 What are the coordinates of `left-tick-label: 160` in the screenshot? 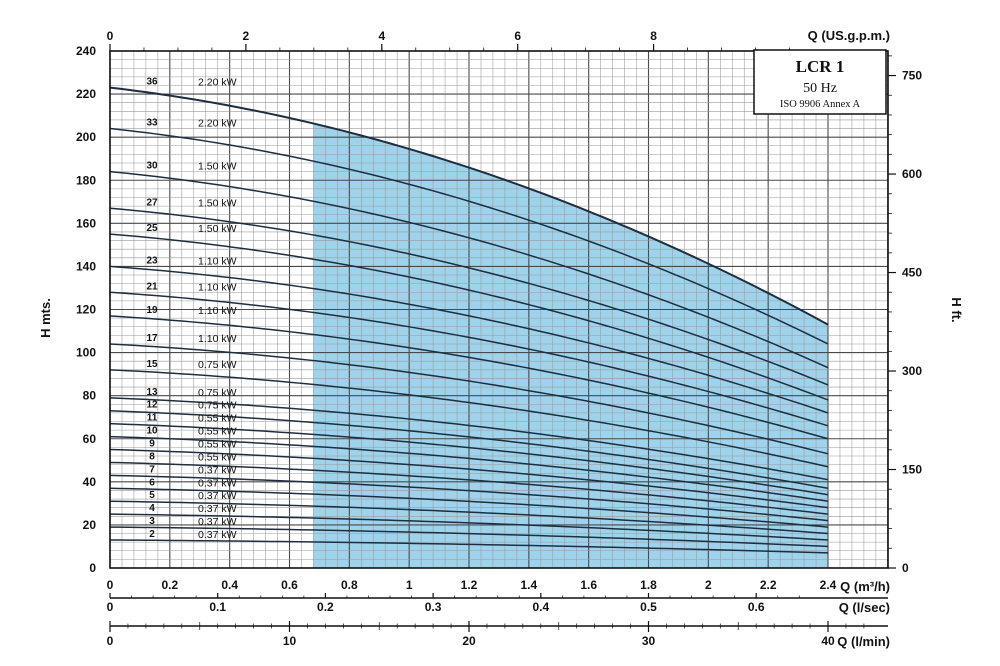 It's located at (86, 223).